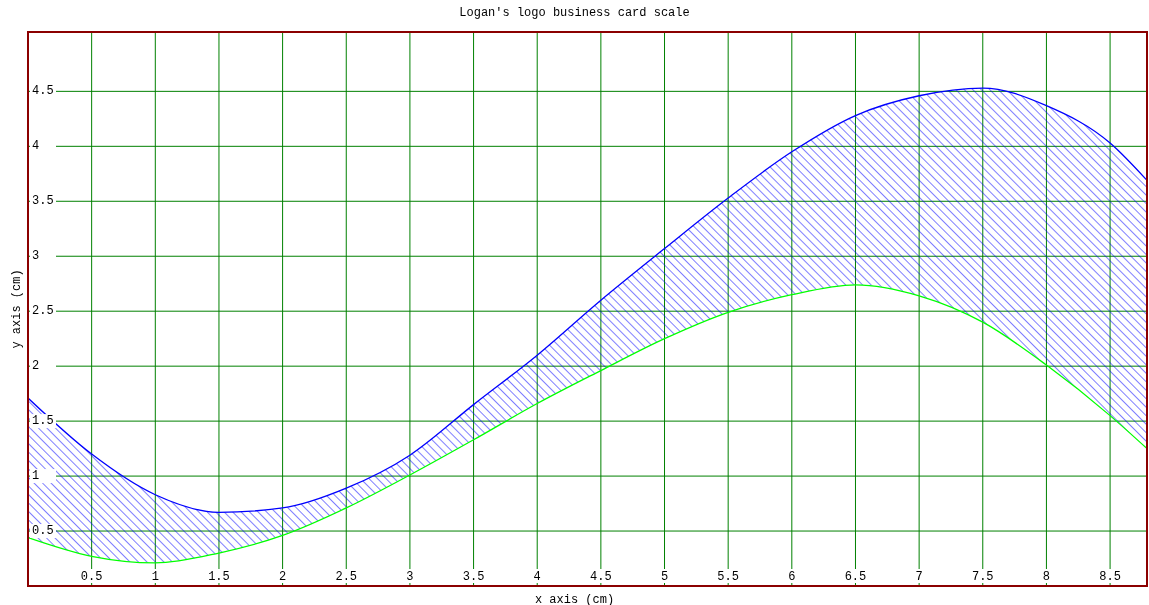 Image resolution: width=1149 pixels, height=605 pixels. What do you see at coordinates (43, 311) in the screenshot?
I see `y-tick-label: 2.5` at bounding box center [43, 311].